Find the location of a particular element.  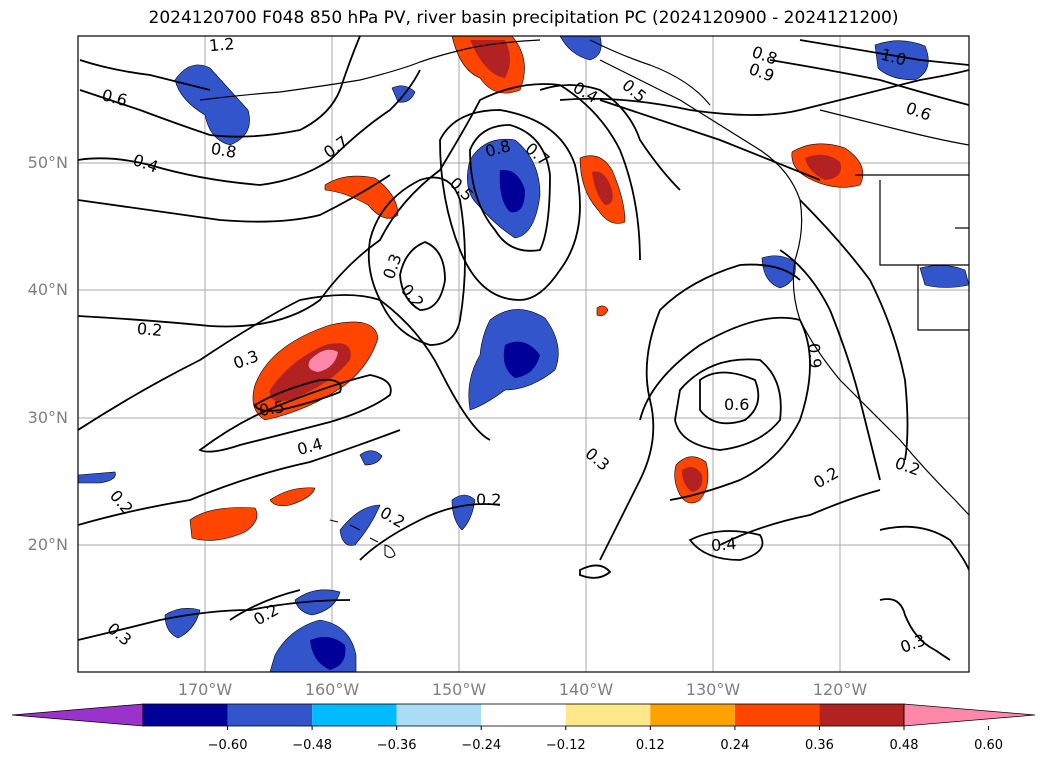

colorbar-tick-label: −0.24 is located at coordinates (481, 745).